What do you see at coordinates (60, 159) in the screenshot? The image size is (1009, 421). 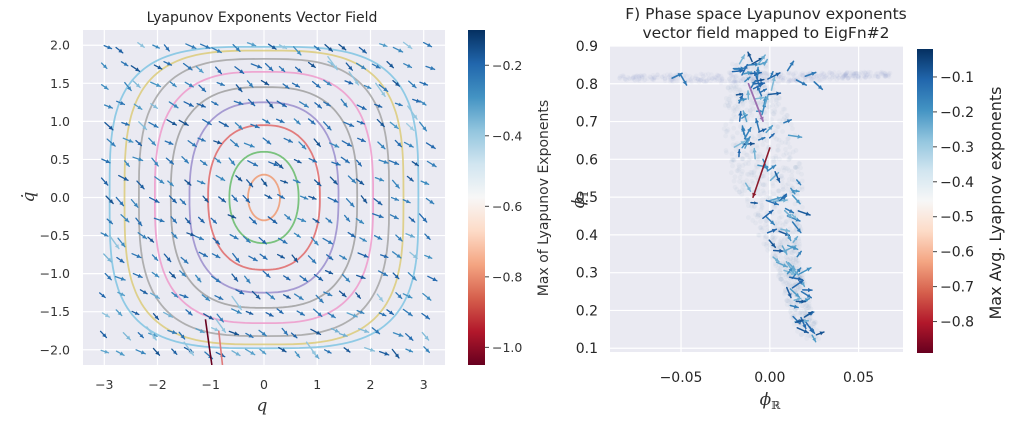 I see `left-y-tick-label: 0.5` at bounding box center [60, 159].